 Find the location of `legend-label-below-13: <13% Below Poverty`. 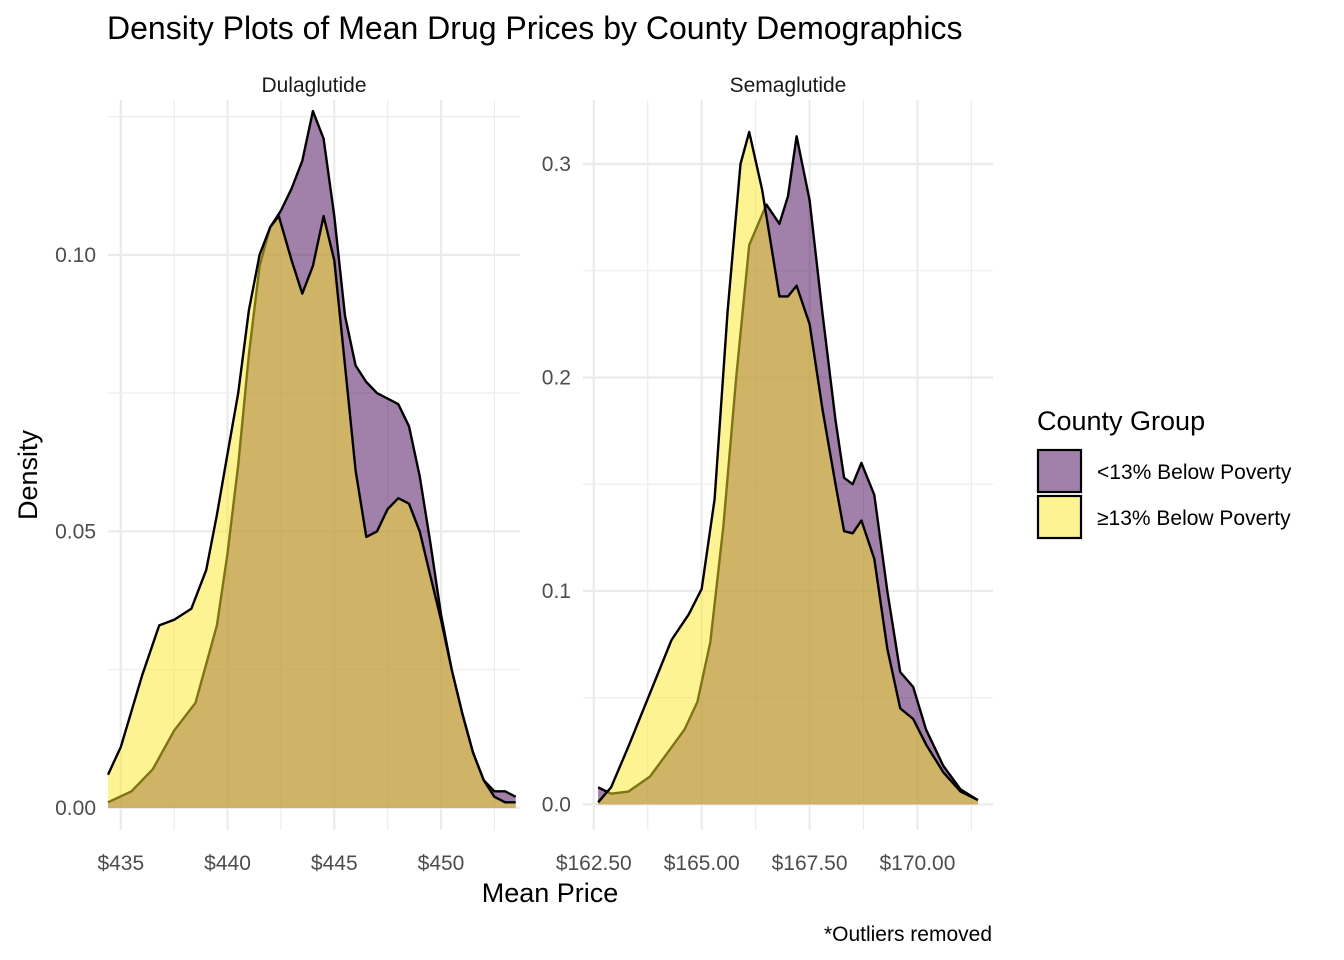

legend-label-below-13: <13% Below Poverty is located at coordinates (1194, 472).